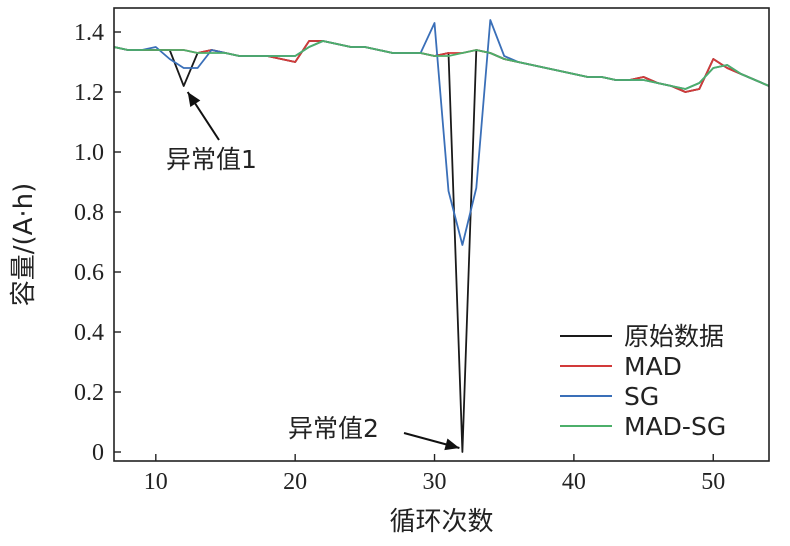 The height and width of the screenshot is (546, 790). What do you see at coordinates (674, 336) in the screenshot?
I see `legend-label-1: 原始数据` at bounding box center [674, 336].